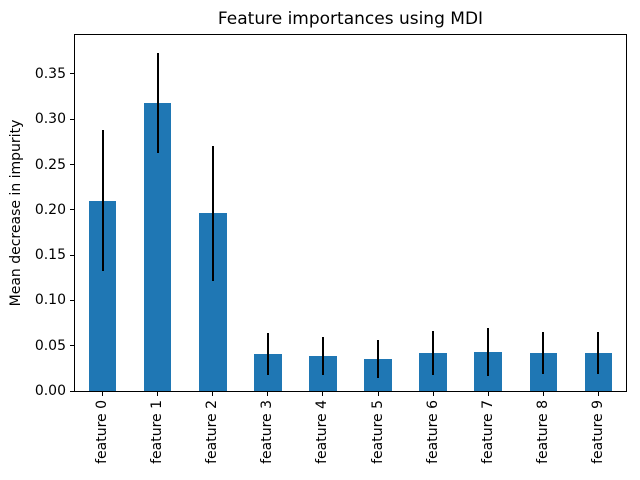  What do you see at coordinates (50, 164) in the screenshot?
I see `y-tick-label: 0.25` at bounding box center [50, 164].